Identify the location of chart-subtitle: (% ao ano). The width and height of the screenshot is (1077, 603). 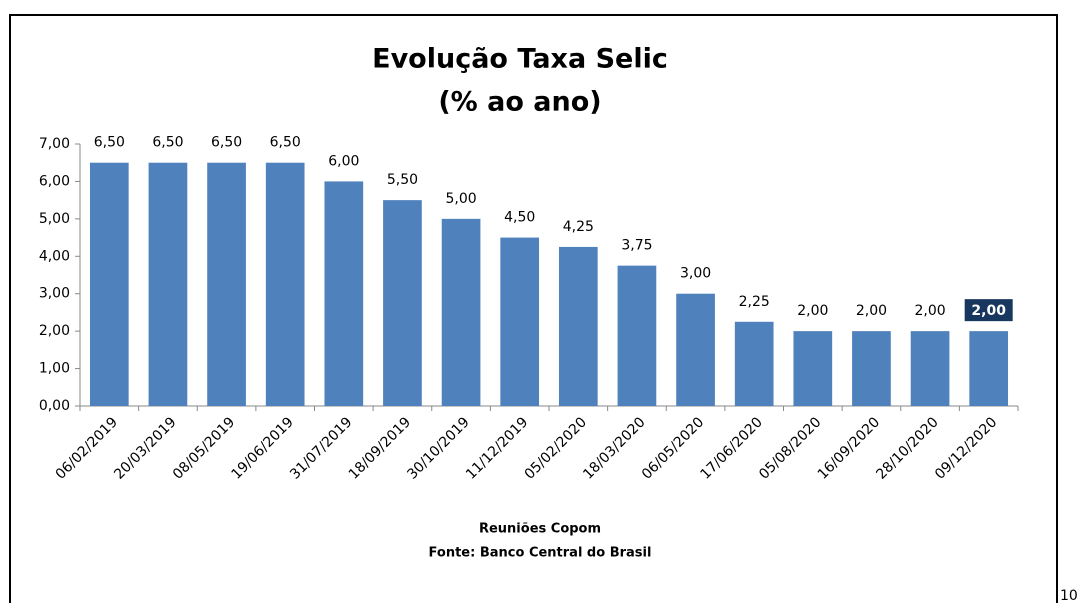
(519, 102).